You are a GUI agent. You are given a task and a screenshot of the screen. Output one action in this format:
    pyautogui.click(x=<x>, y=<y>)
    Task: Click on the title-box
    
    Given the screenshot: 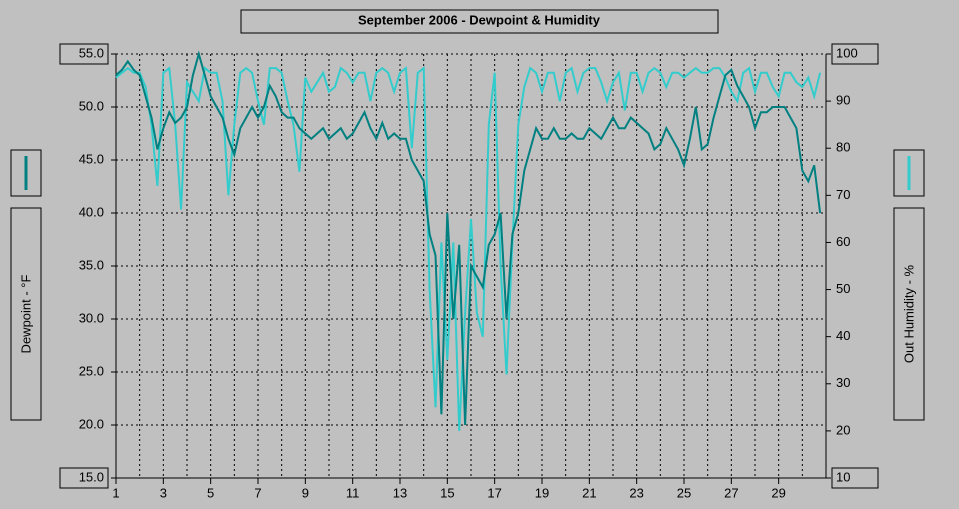 What is the action you would take?
    pyautogui.click(x=479, y=21)
    